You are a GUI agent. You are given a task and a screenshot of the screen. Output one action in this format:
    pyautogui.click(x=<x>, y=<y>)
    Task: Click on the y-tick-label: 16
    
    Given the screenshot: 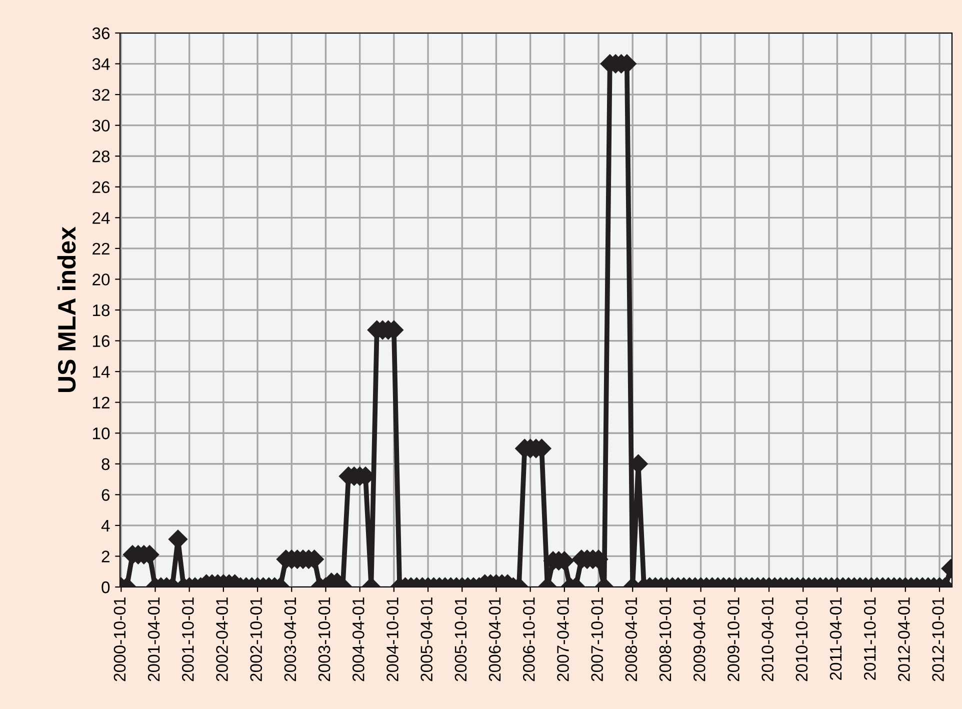 What is the action you would take?
    pyautogui.click(x=101, y=341)
    